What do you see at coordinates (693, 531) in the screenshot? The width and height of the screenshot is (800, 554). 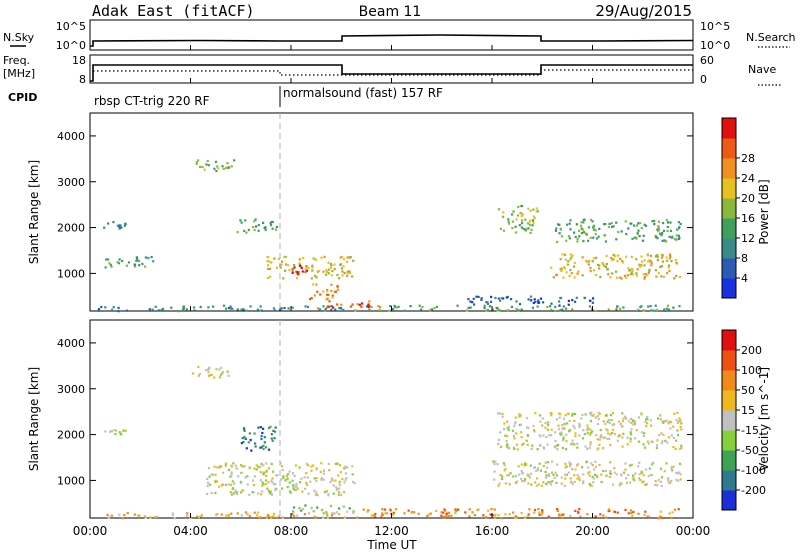 I see `x-tick-label: 00:00` at bounding box center [693, 531].